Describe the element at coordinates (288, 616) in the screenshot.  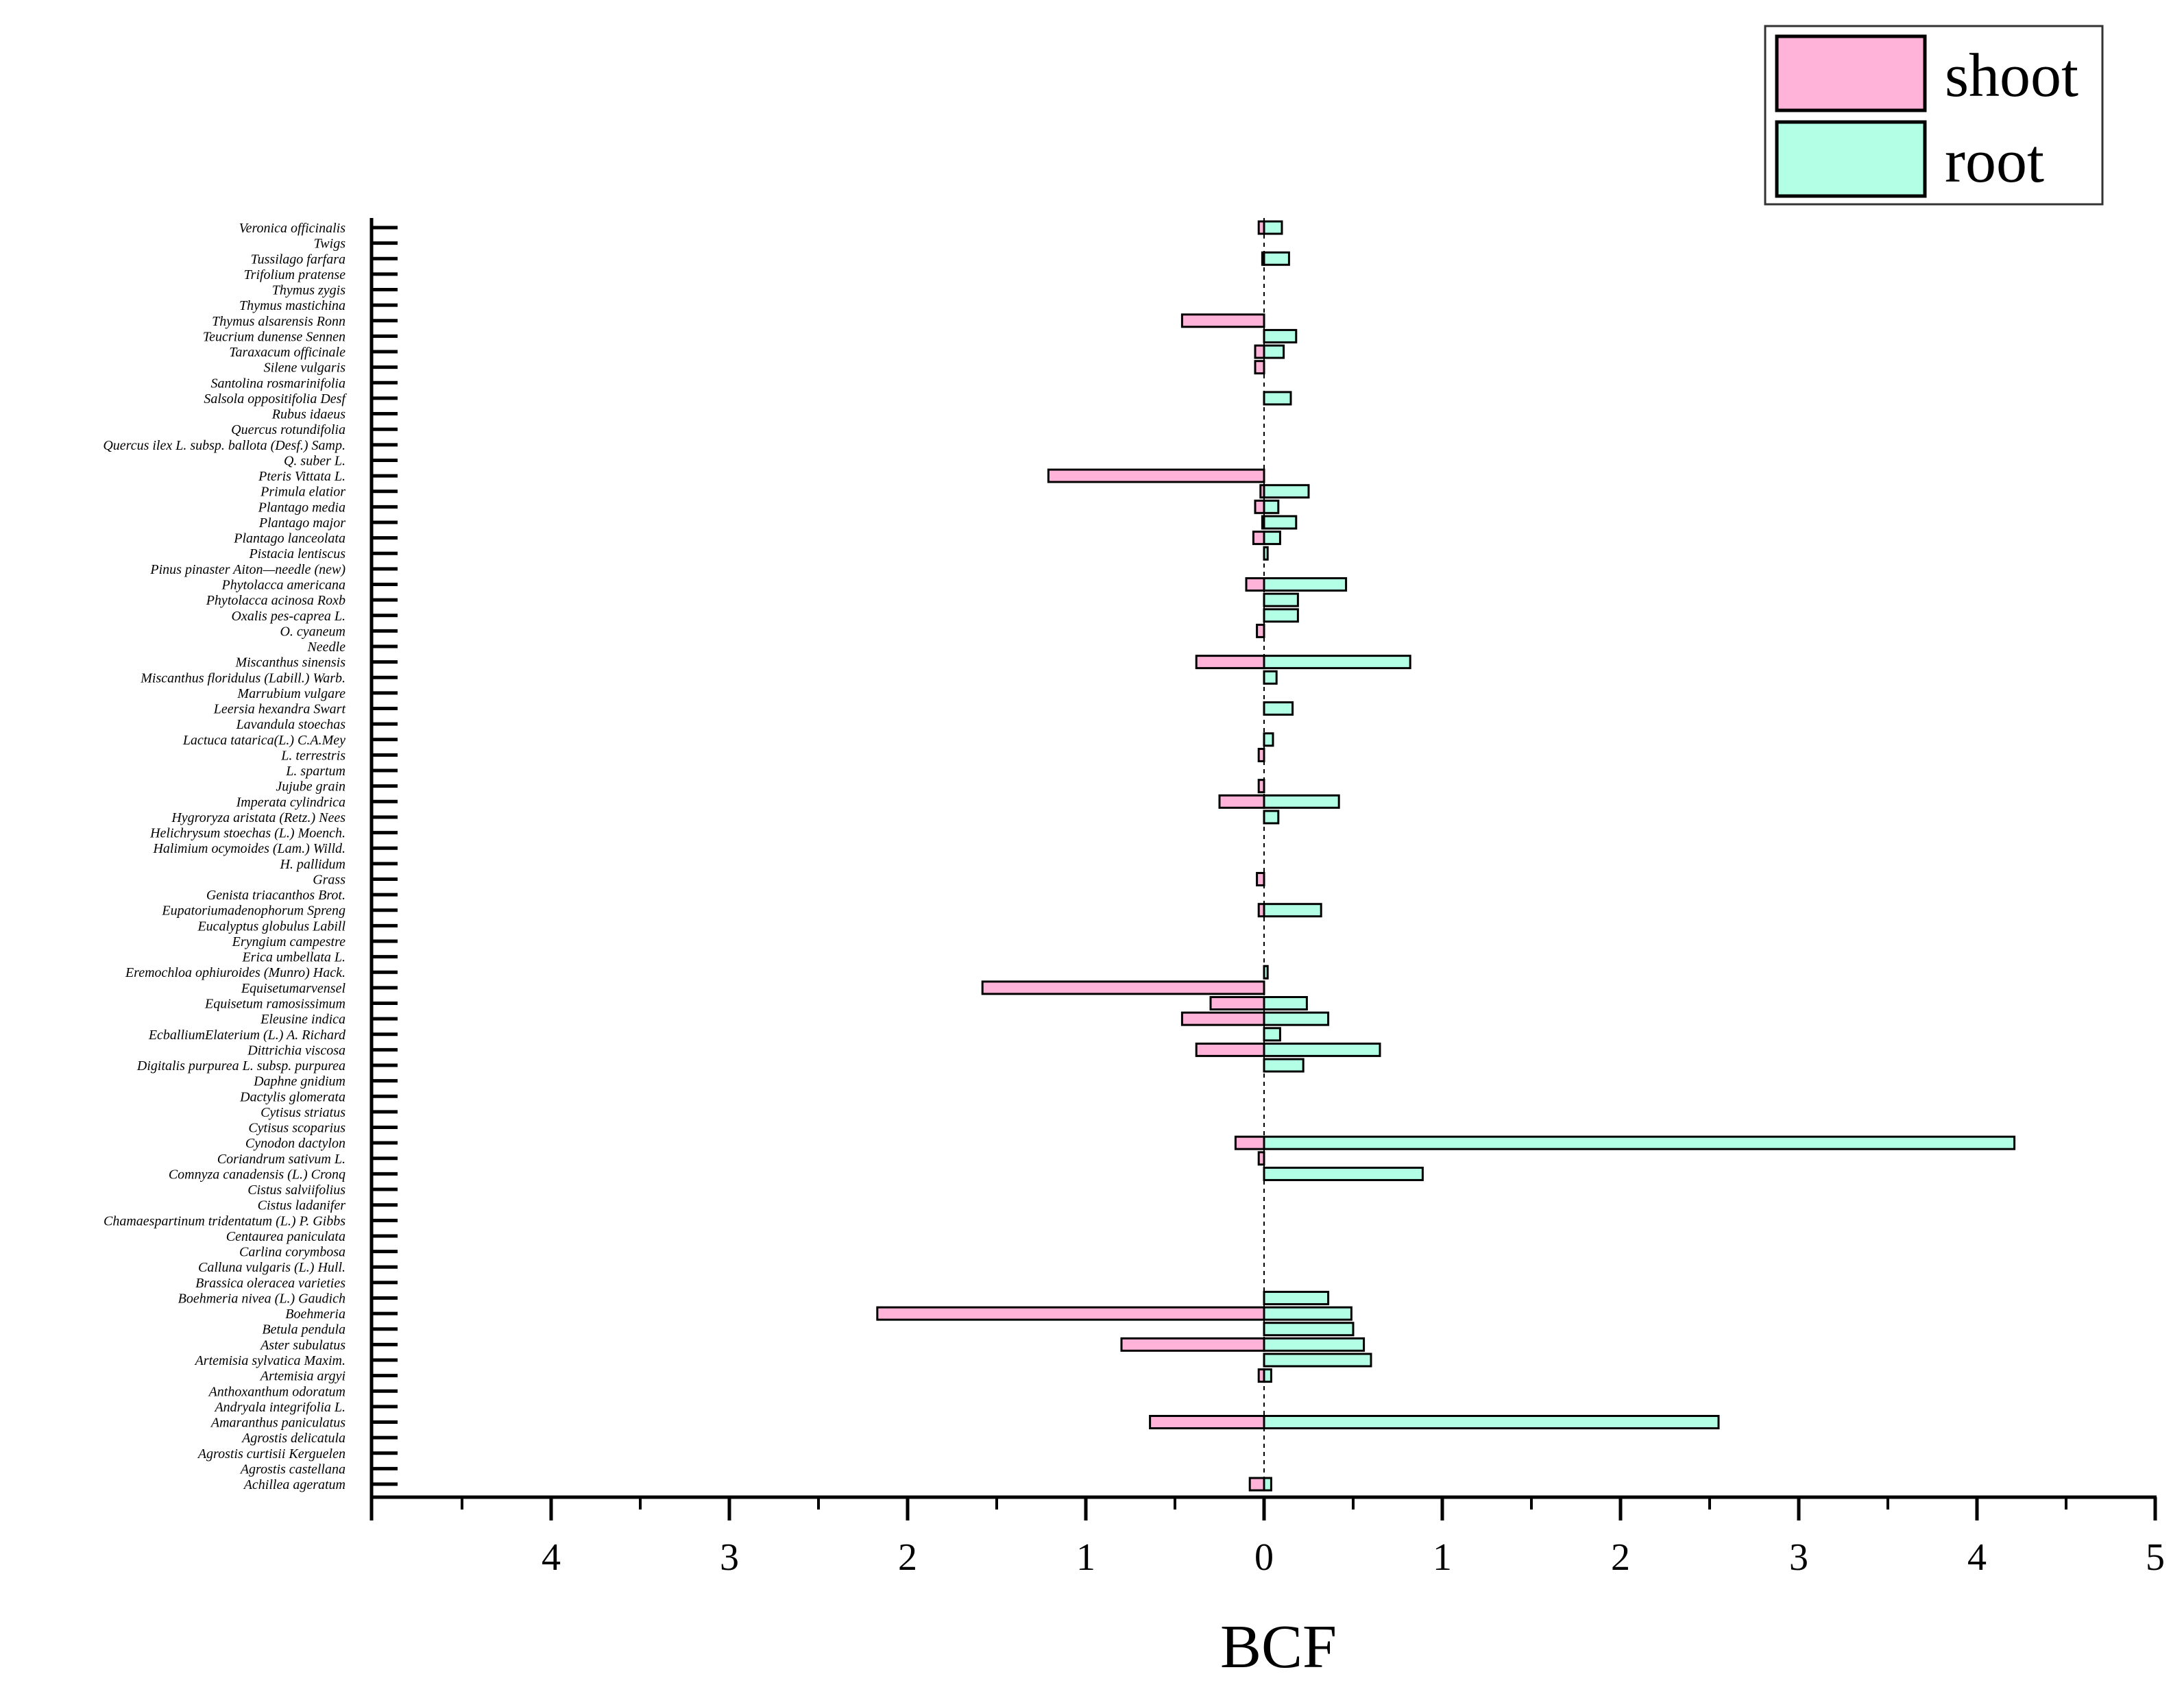
I see `species-label: Oxalis pes-caprea L.` at that location.